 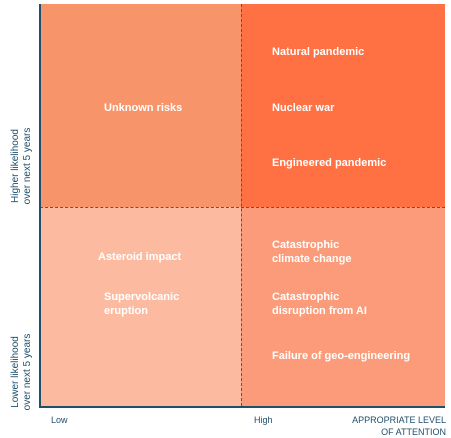 What do you see at coordinates (329, 163) in the screenshot?
I see `risk-engineered-pandemic: Engineered pandemic` at bounding box center [329, 163].